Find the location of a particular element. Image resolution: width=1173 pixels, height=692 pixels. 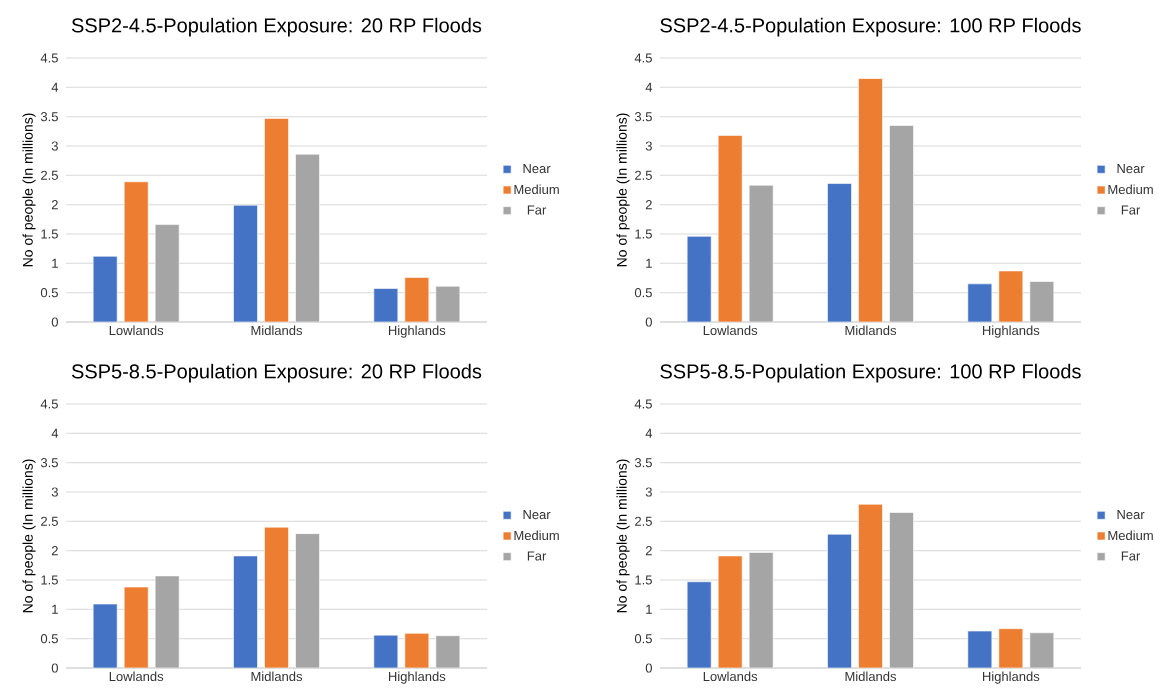

chart-title: SSP2-4.5-Population Exposure: 20 RP Floods is located at coordinates (276, 27).